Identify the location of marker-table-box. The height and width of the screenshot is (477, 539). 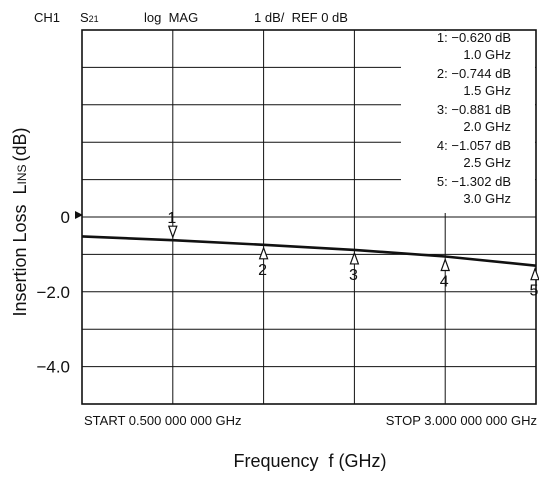
(468, 122).